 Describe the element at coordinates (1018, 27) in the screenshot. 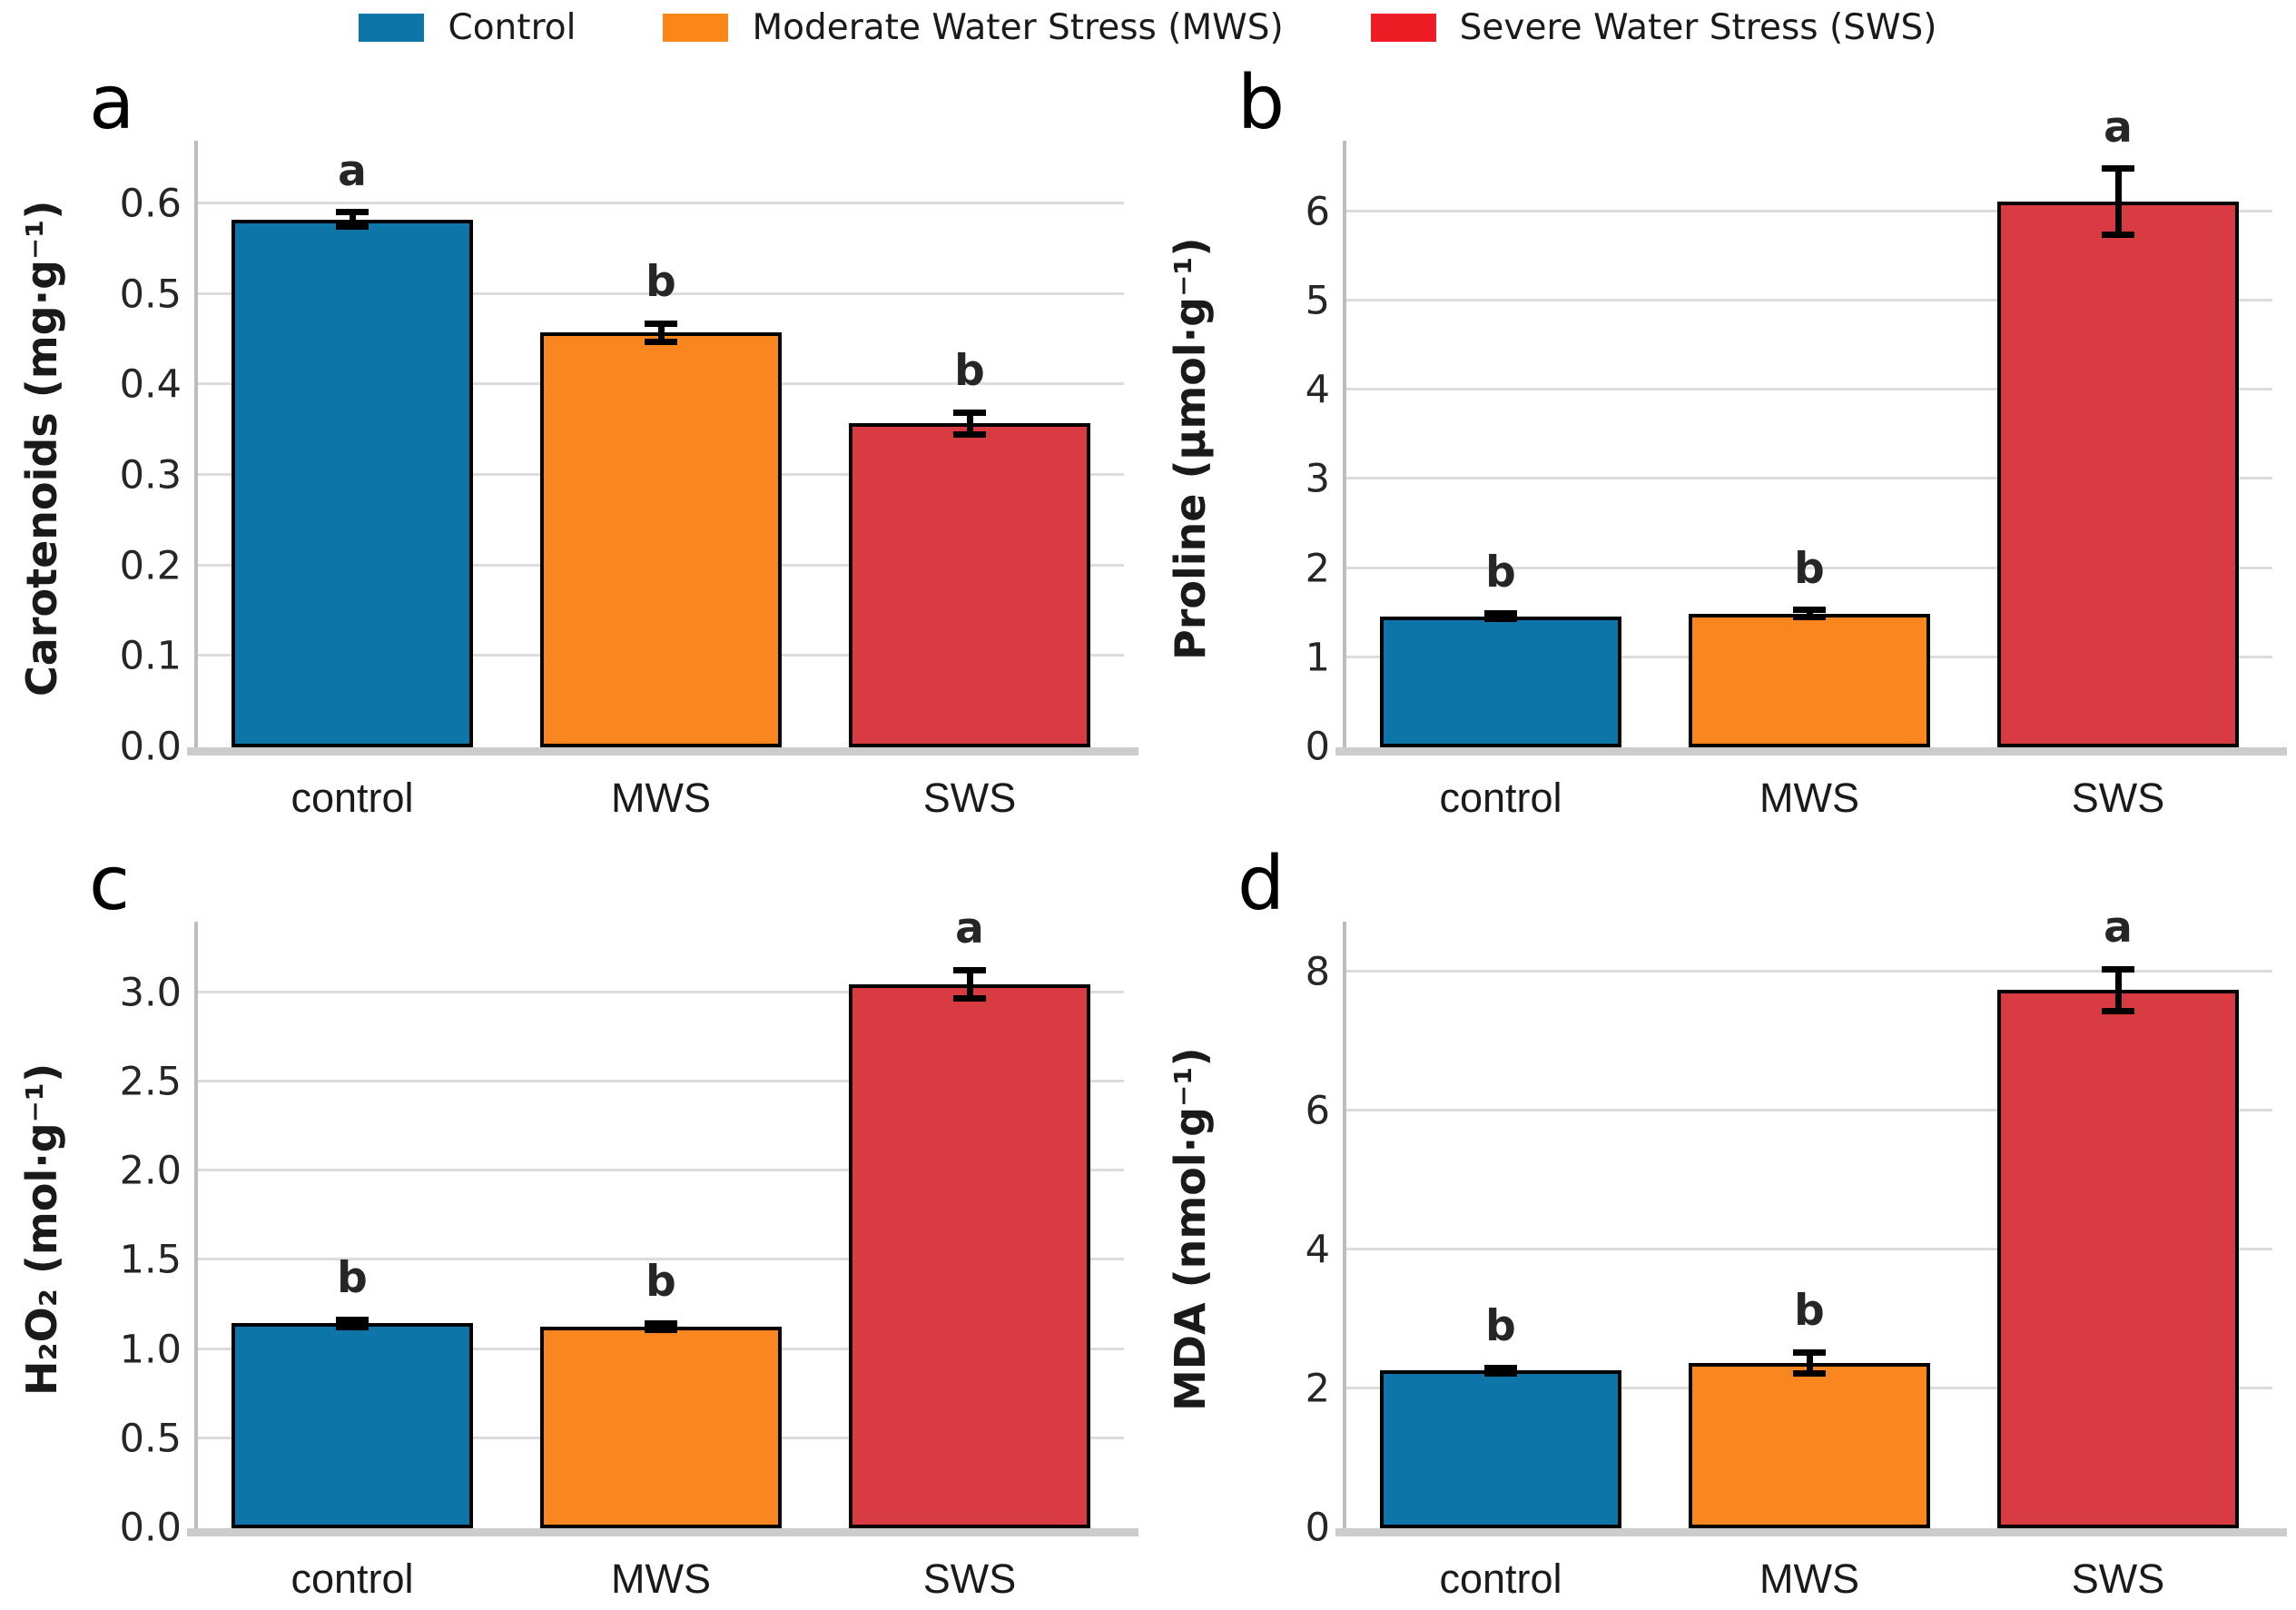

I see `legend-label: Moderate Water Stress (MWS)` at that location.